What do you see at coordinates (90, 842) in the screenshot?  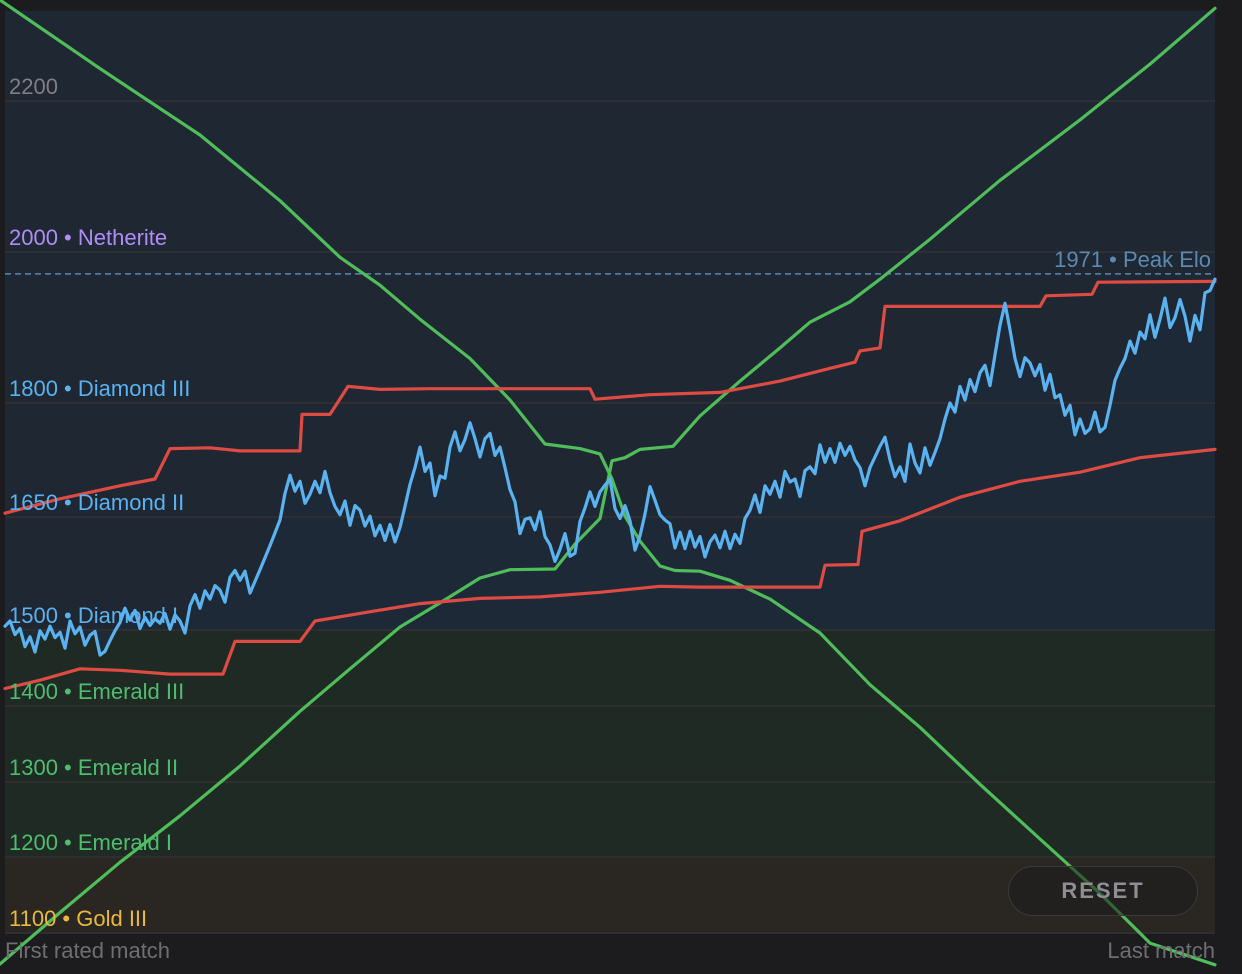 I see `rank-label-1200: 1200 • Emerald I` at bounding box center [90, 842].